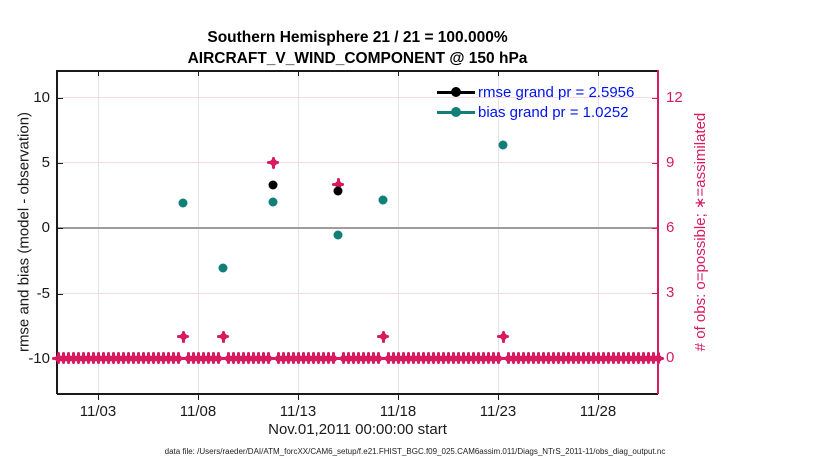  What do you see at coordinates (57, 232) in the screenshot?
I see `axis-spine-left` at bounding box center [57, 232].